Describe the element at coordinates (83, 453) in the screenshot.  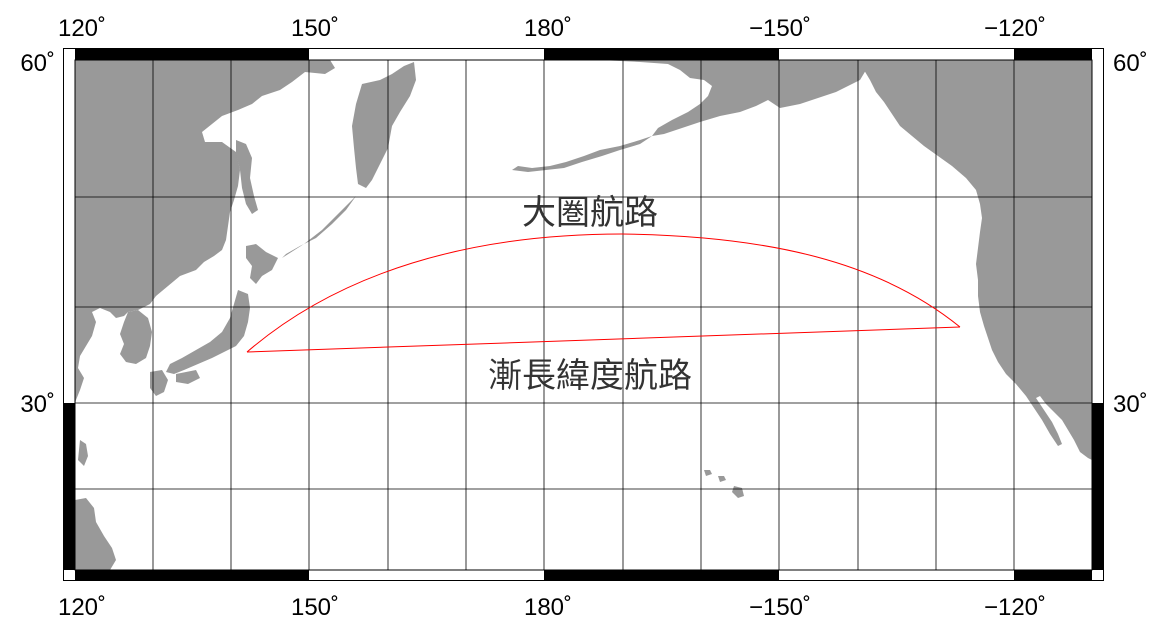
I see `taiwan` at that location.